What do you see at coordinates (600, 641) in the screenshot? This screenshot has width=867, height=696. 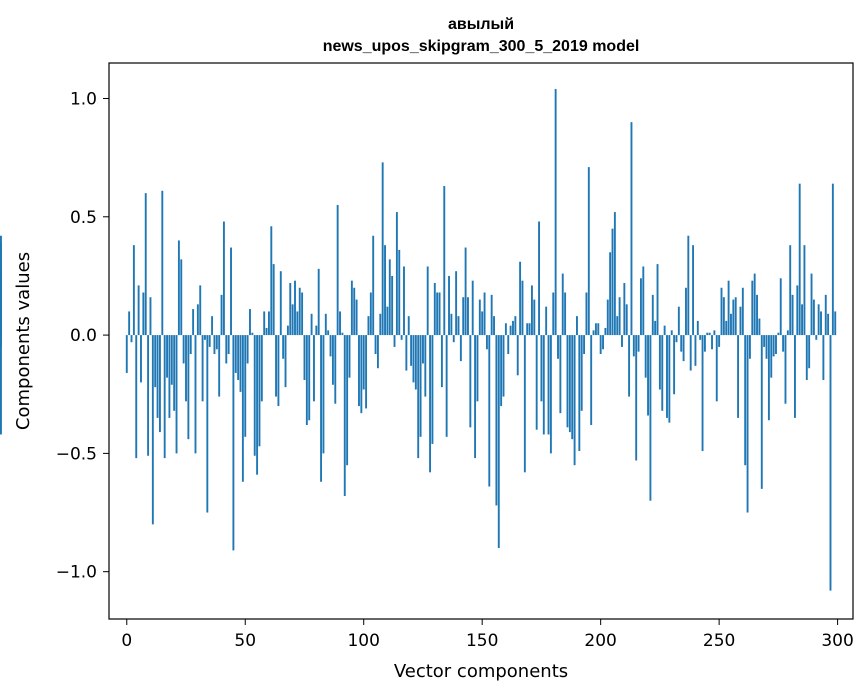 I see `x-tick-label: 200` at bounding box center [600, 641].